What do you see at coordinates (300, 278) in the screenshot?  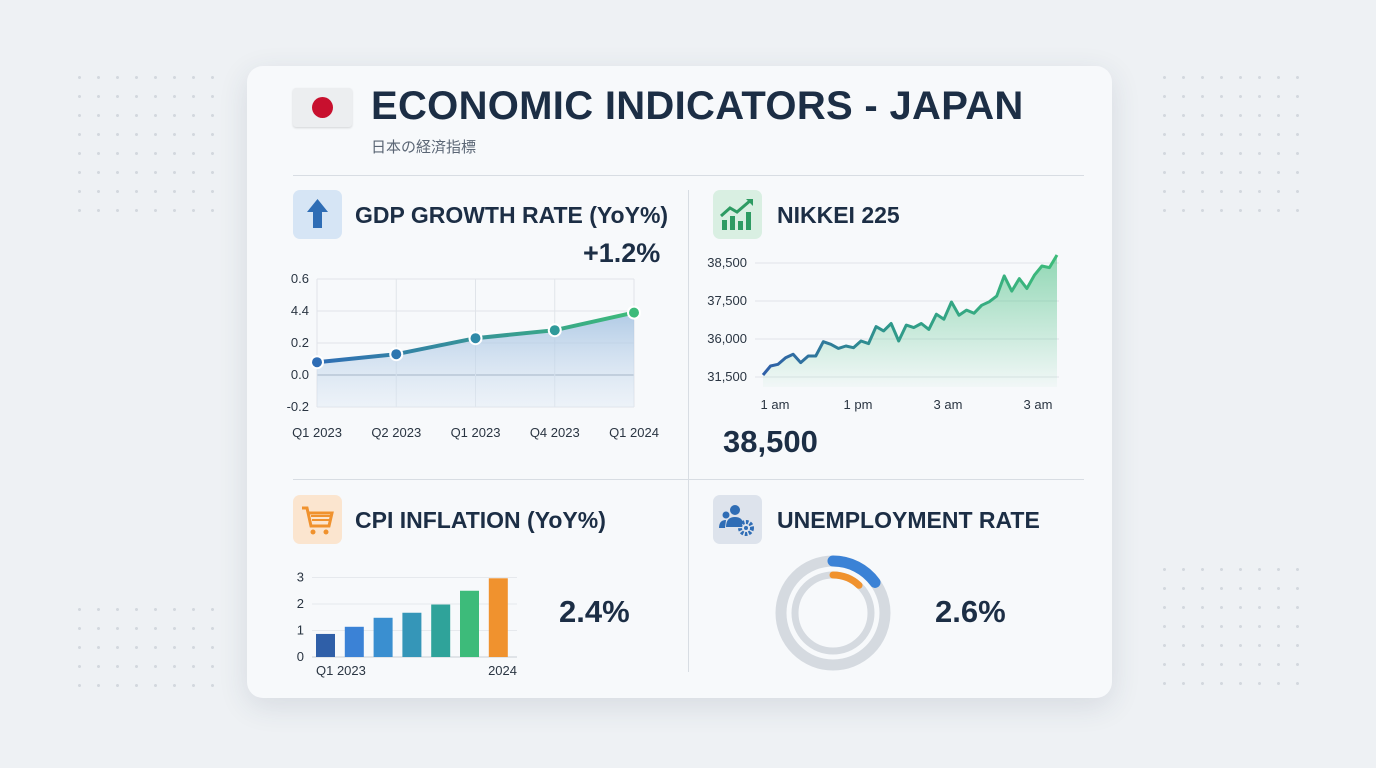 I see `y-tick-label: 0.6` at bounding box center [300, 278].